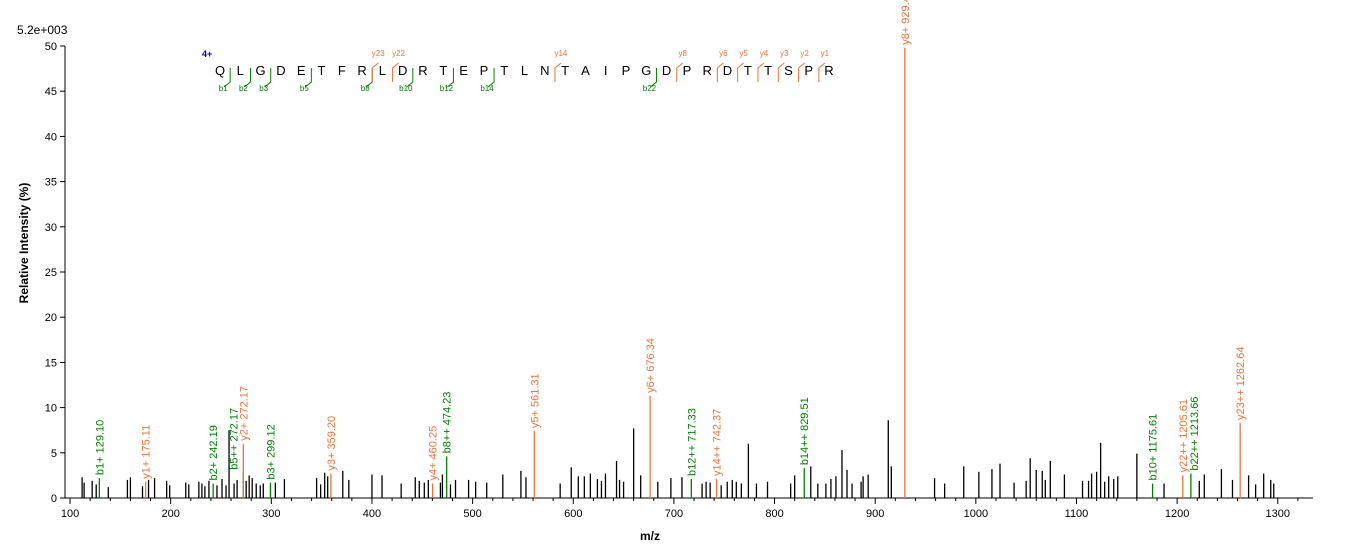  Describe the element at coordinates (1241, 383) in the screenshot. I see `peak-label: y23++ 1262.64` at that location.